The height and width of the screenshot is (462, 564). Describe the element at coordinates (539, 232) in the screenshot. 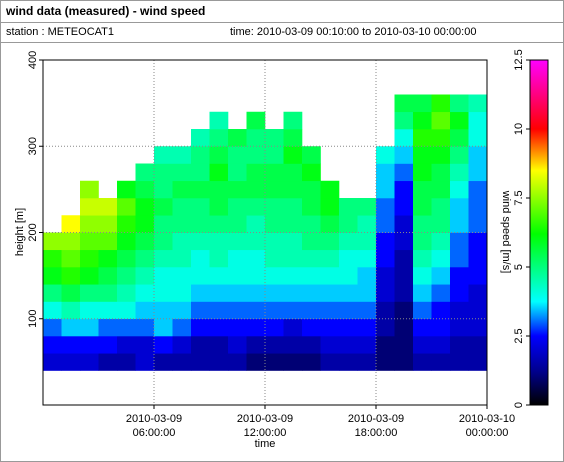

I see `colorbar` at that location.